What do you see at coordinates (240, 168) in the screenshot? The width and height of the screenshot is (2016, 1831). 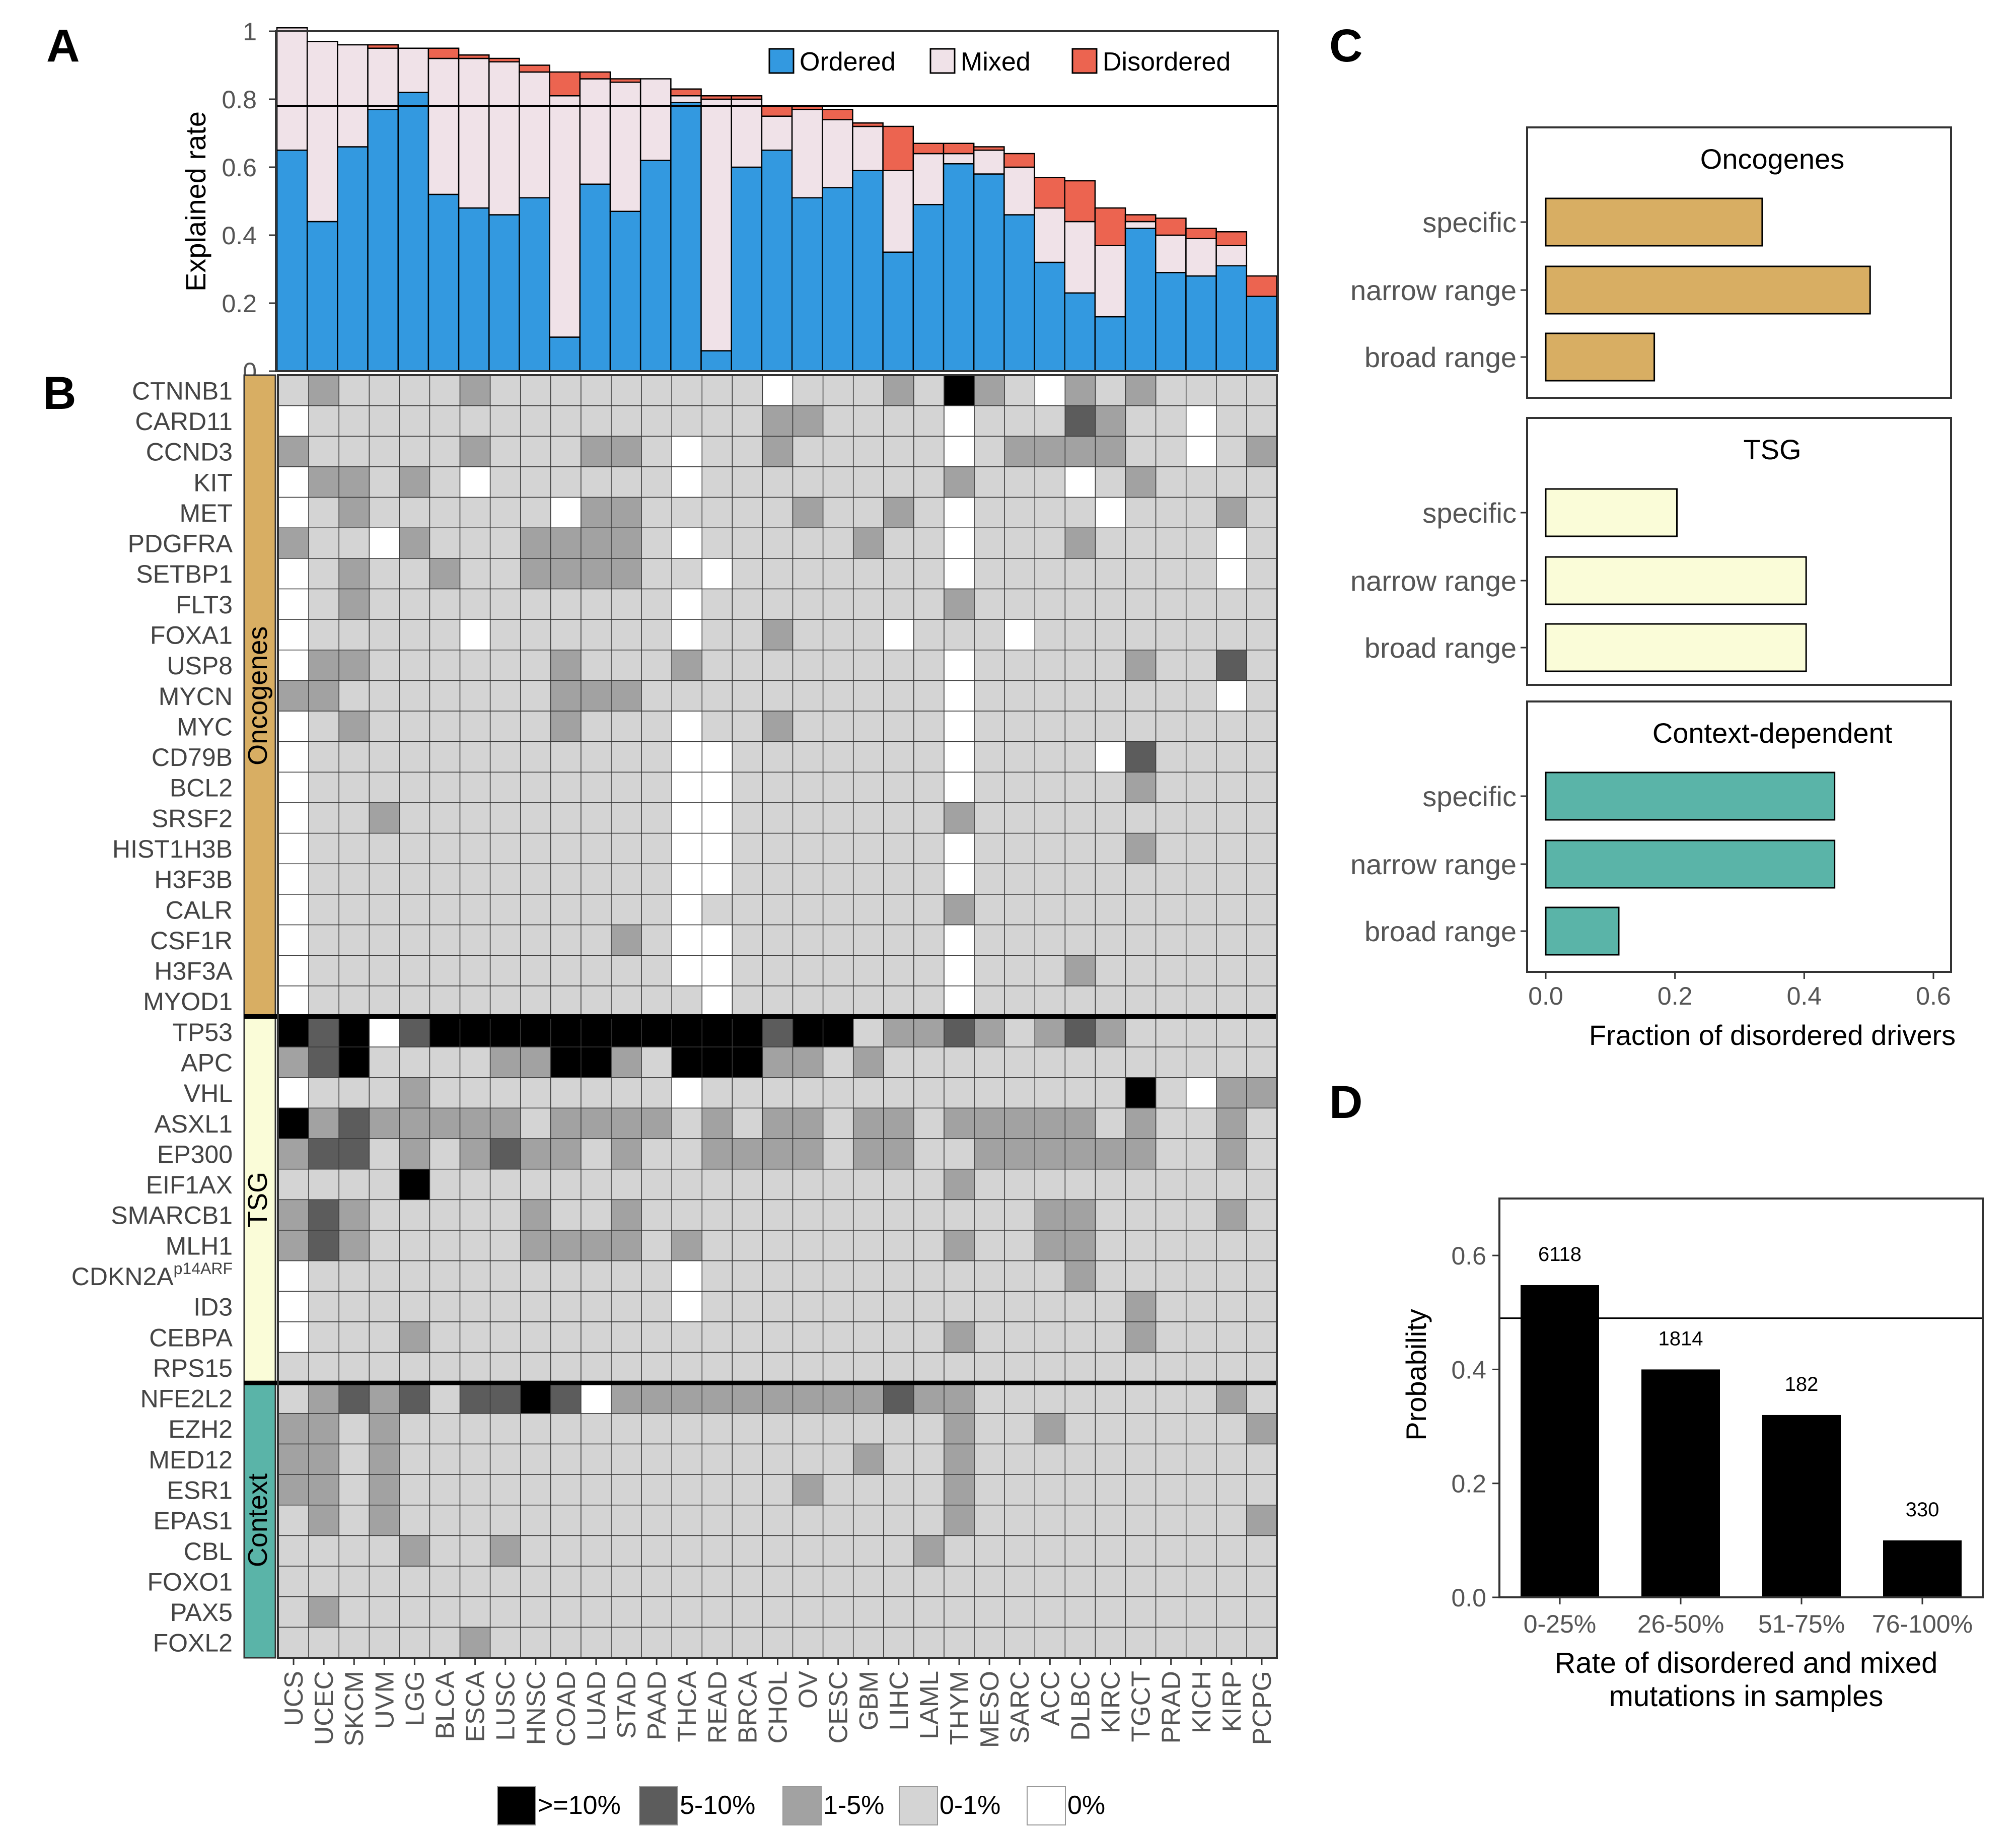 I see `panel-a-y-tick-label: 0.6` at bounding box center [240, 168].